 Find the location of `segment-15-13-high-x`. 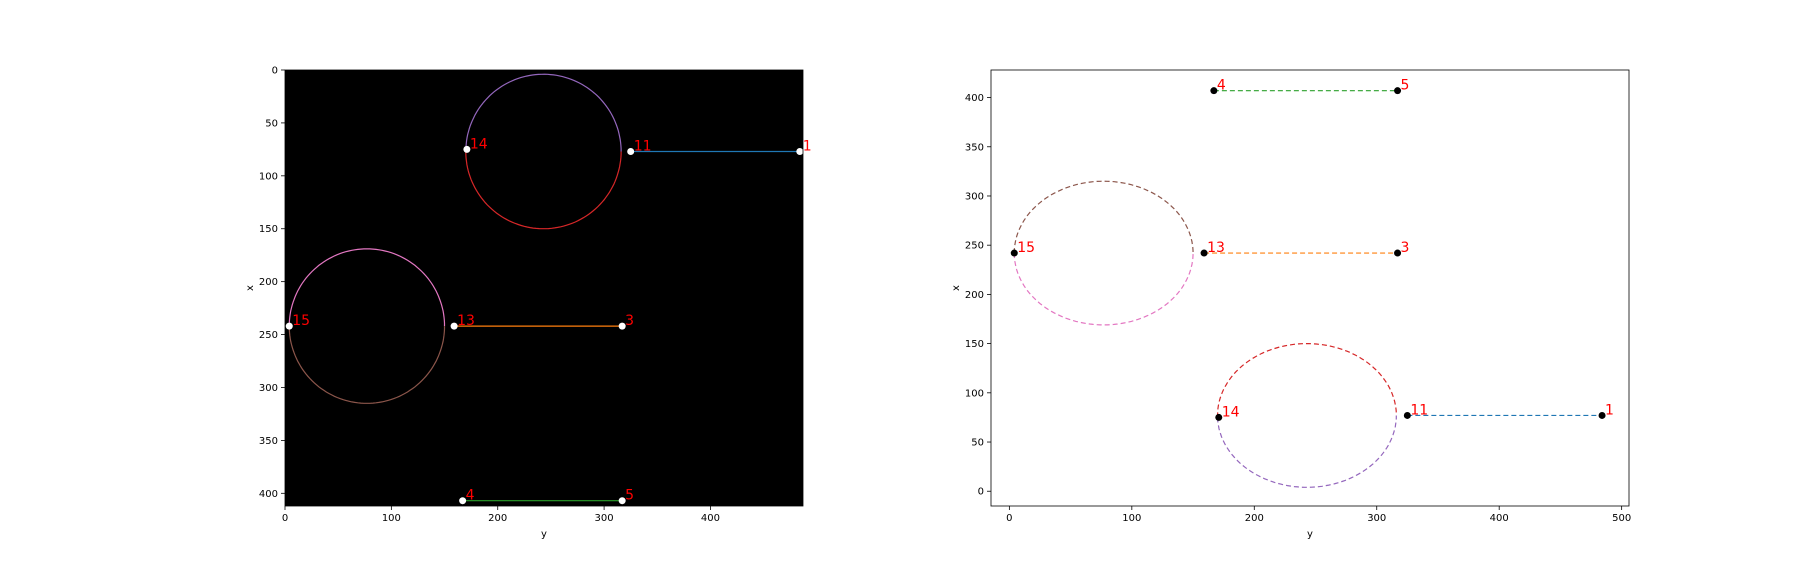

segment-15-13-high-x is located at coordinates (367, 365).